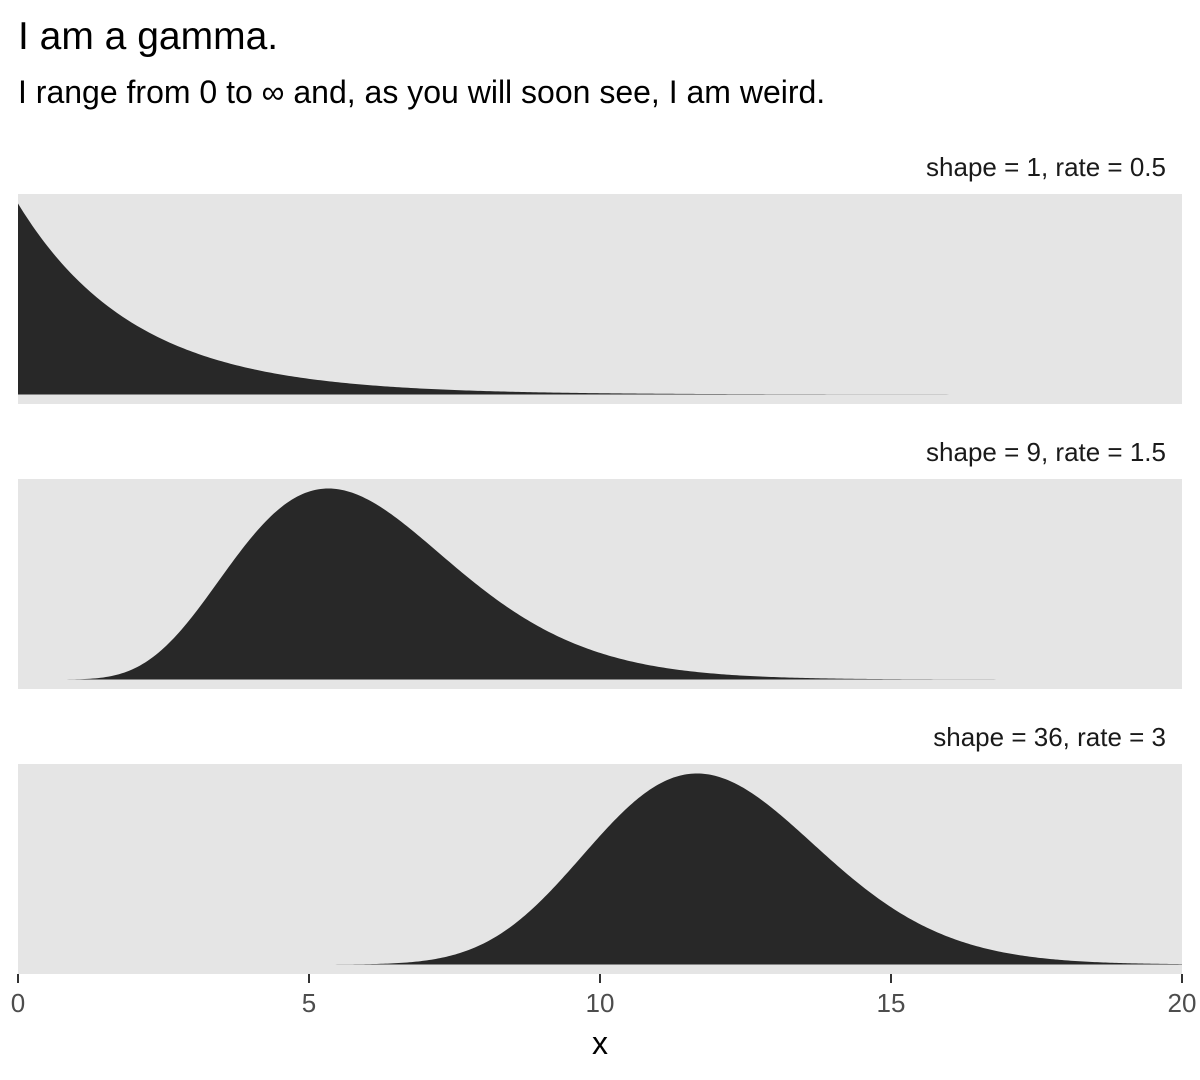  I want to click on x-axis: 0 5 10 15 20, so click(604, 996).